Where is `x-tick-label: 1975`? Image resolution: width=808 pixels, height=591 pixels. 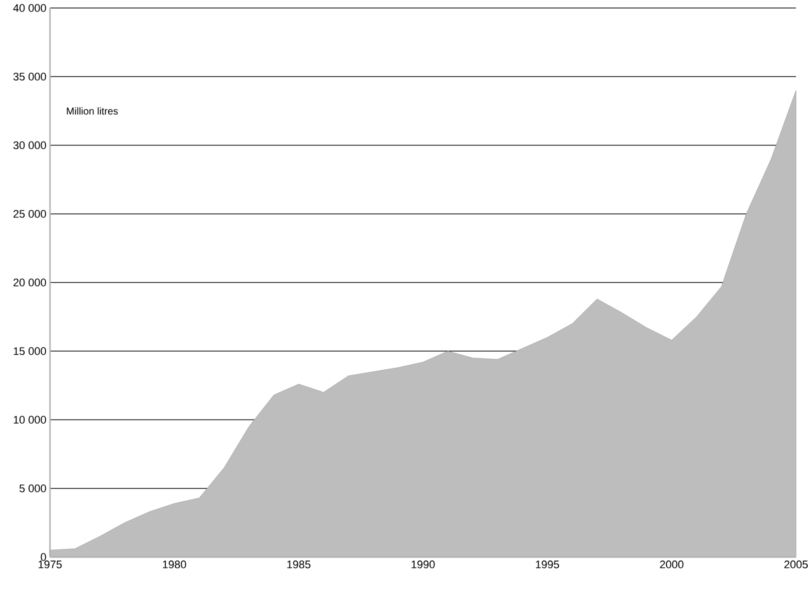 x-tick-label: 1975 is located at coordinates (50, 564).